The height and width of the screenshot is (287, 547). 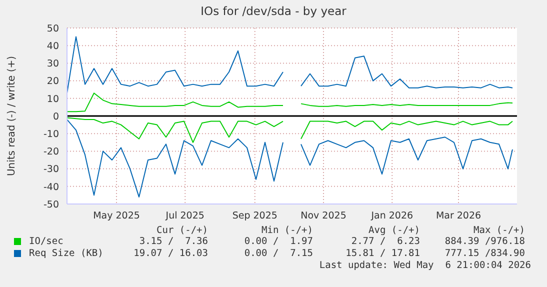 What do you see at coordinates (278, 253) in the screenshot?
I see `text: 0.00 / 7.15` at bounding box center [278, 253].